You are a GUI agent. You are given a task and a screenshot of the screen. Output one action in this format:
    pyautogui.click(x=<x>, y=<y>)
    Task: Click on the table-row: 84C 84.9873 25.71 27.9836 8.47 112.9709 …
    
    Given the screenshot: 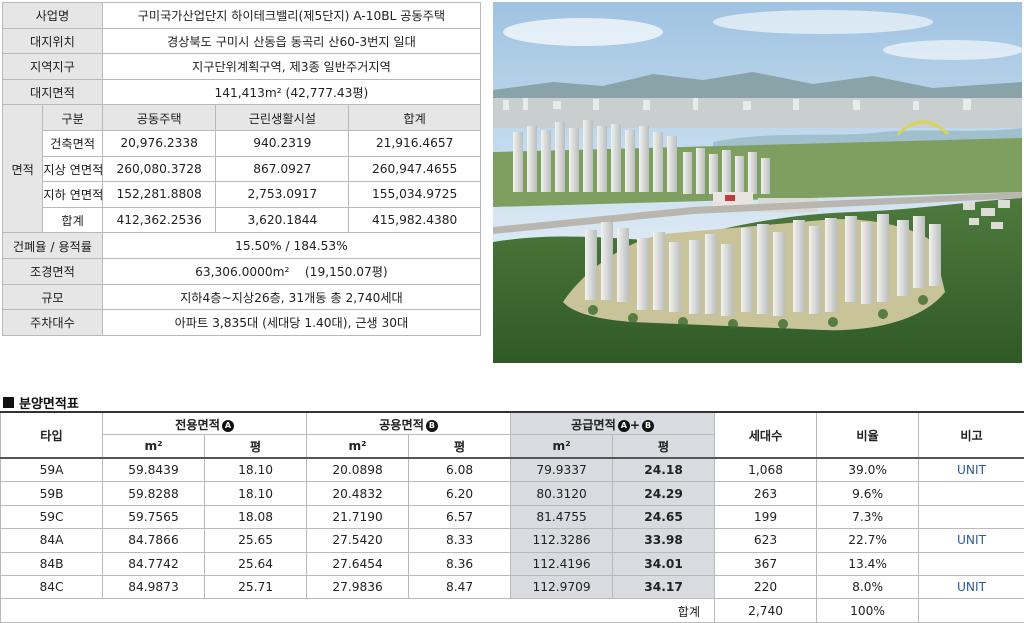 What is the action you would take?
    pyautogui.click(x=512, y=587)
    